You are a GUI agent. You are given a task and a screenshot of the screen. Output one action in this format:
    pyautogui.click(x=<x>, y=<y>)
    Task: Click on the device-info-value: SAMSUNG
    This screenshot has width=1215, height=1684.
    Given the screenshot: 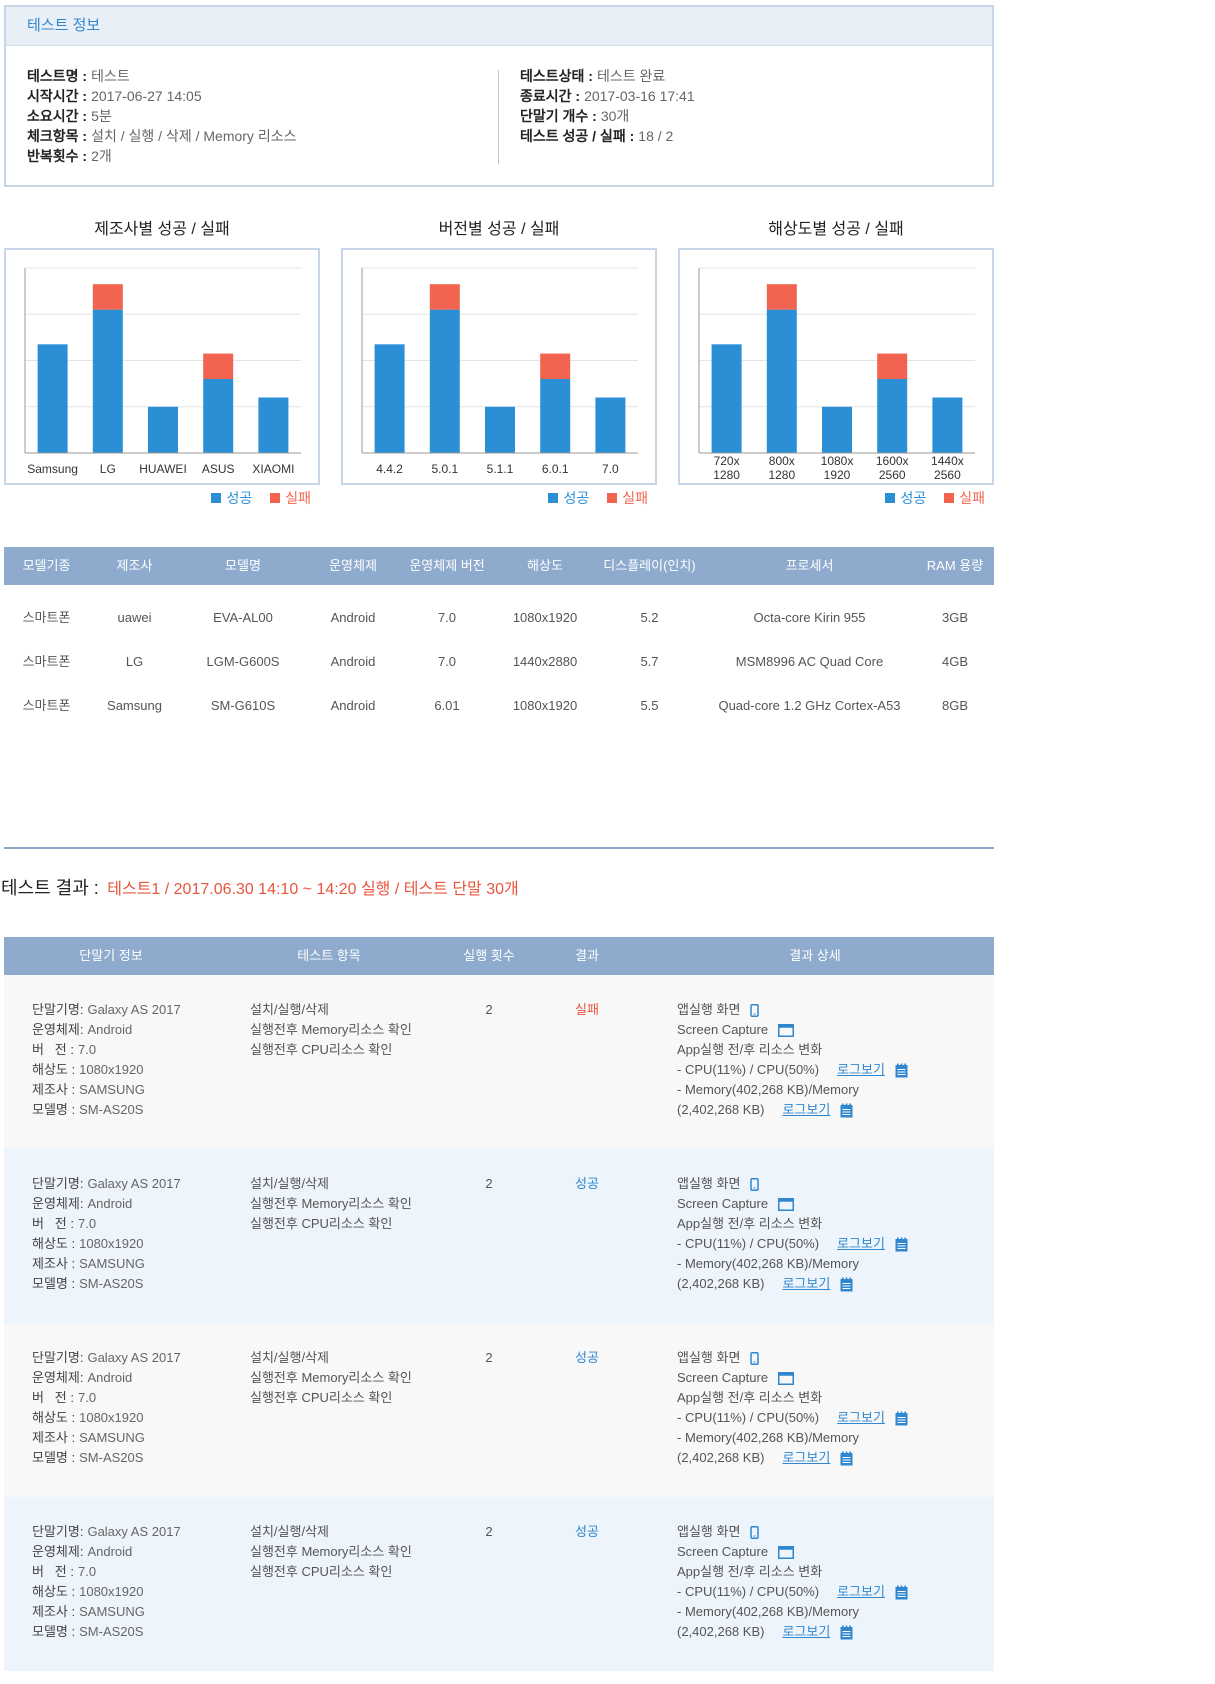 What is the action you would take?
    pyautogui.click(x=112, y=1611)
    